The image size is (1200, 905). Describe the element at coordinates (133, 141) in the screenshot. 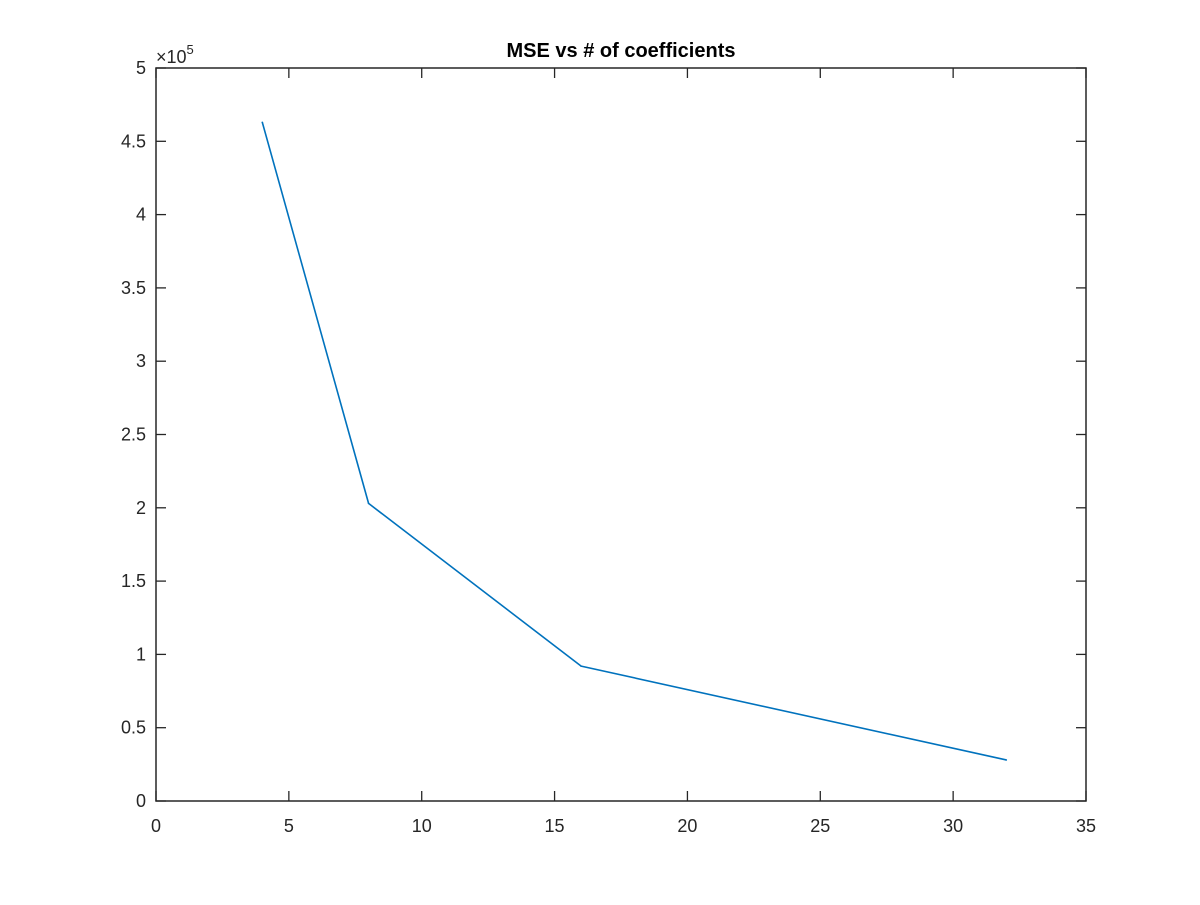

I see `y-tick-label: 4.5` at that location.